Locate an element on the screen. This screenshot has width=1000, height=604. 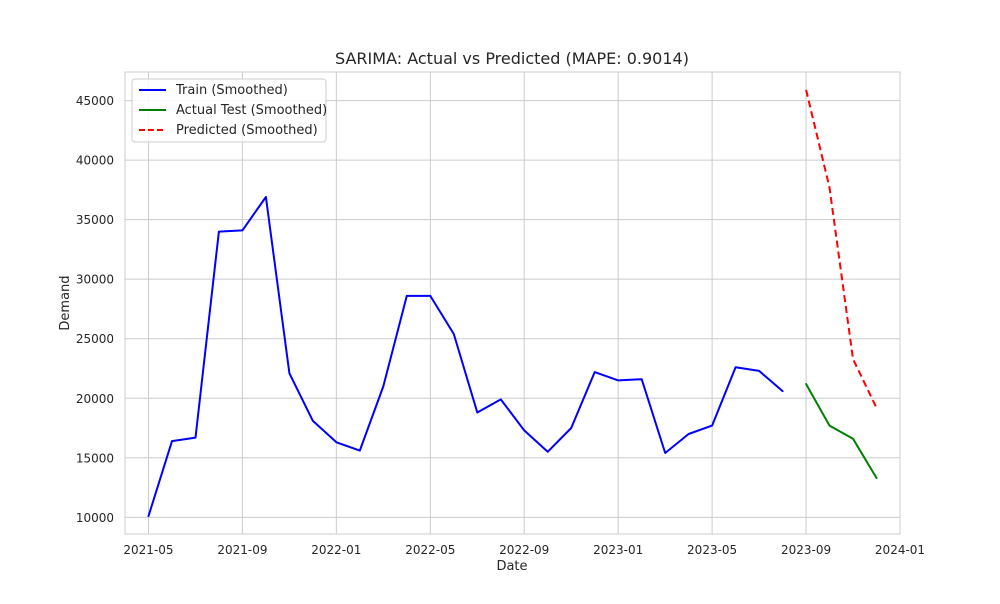
x-tick-label: 2021-09 is located at coordinates (242, 550).